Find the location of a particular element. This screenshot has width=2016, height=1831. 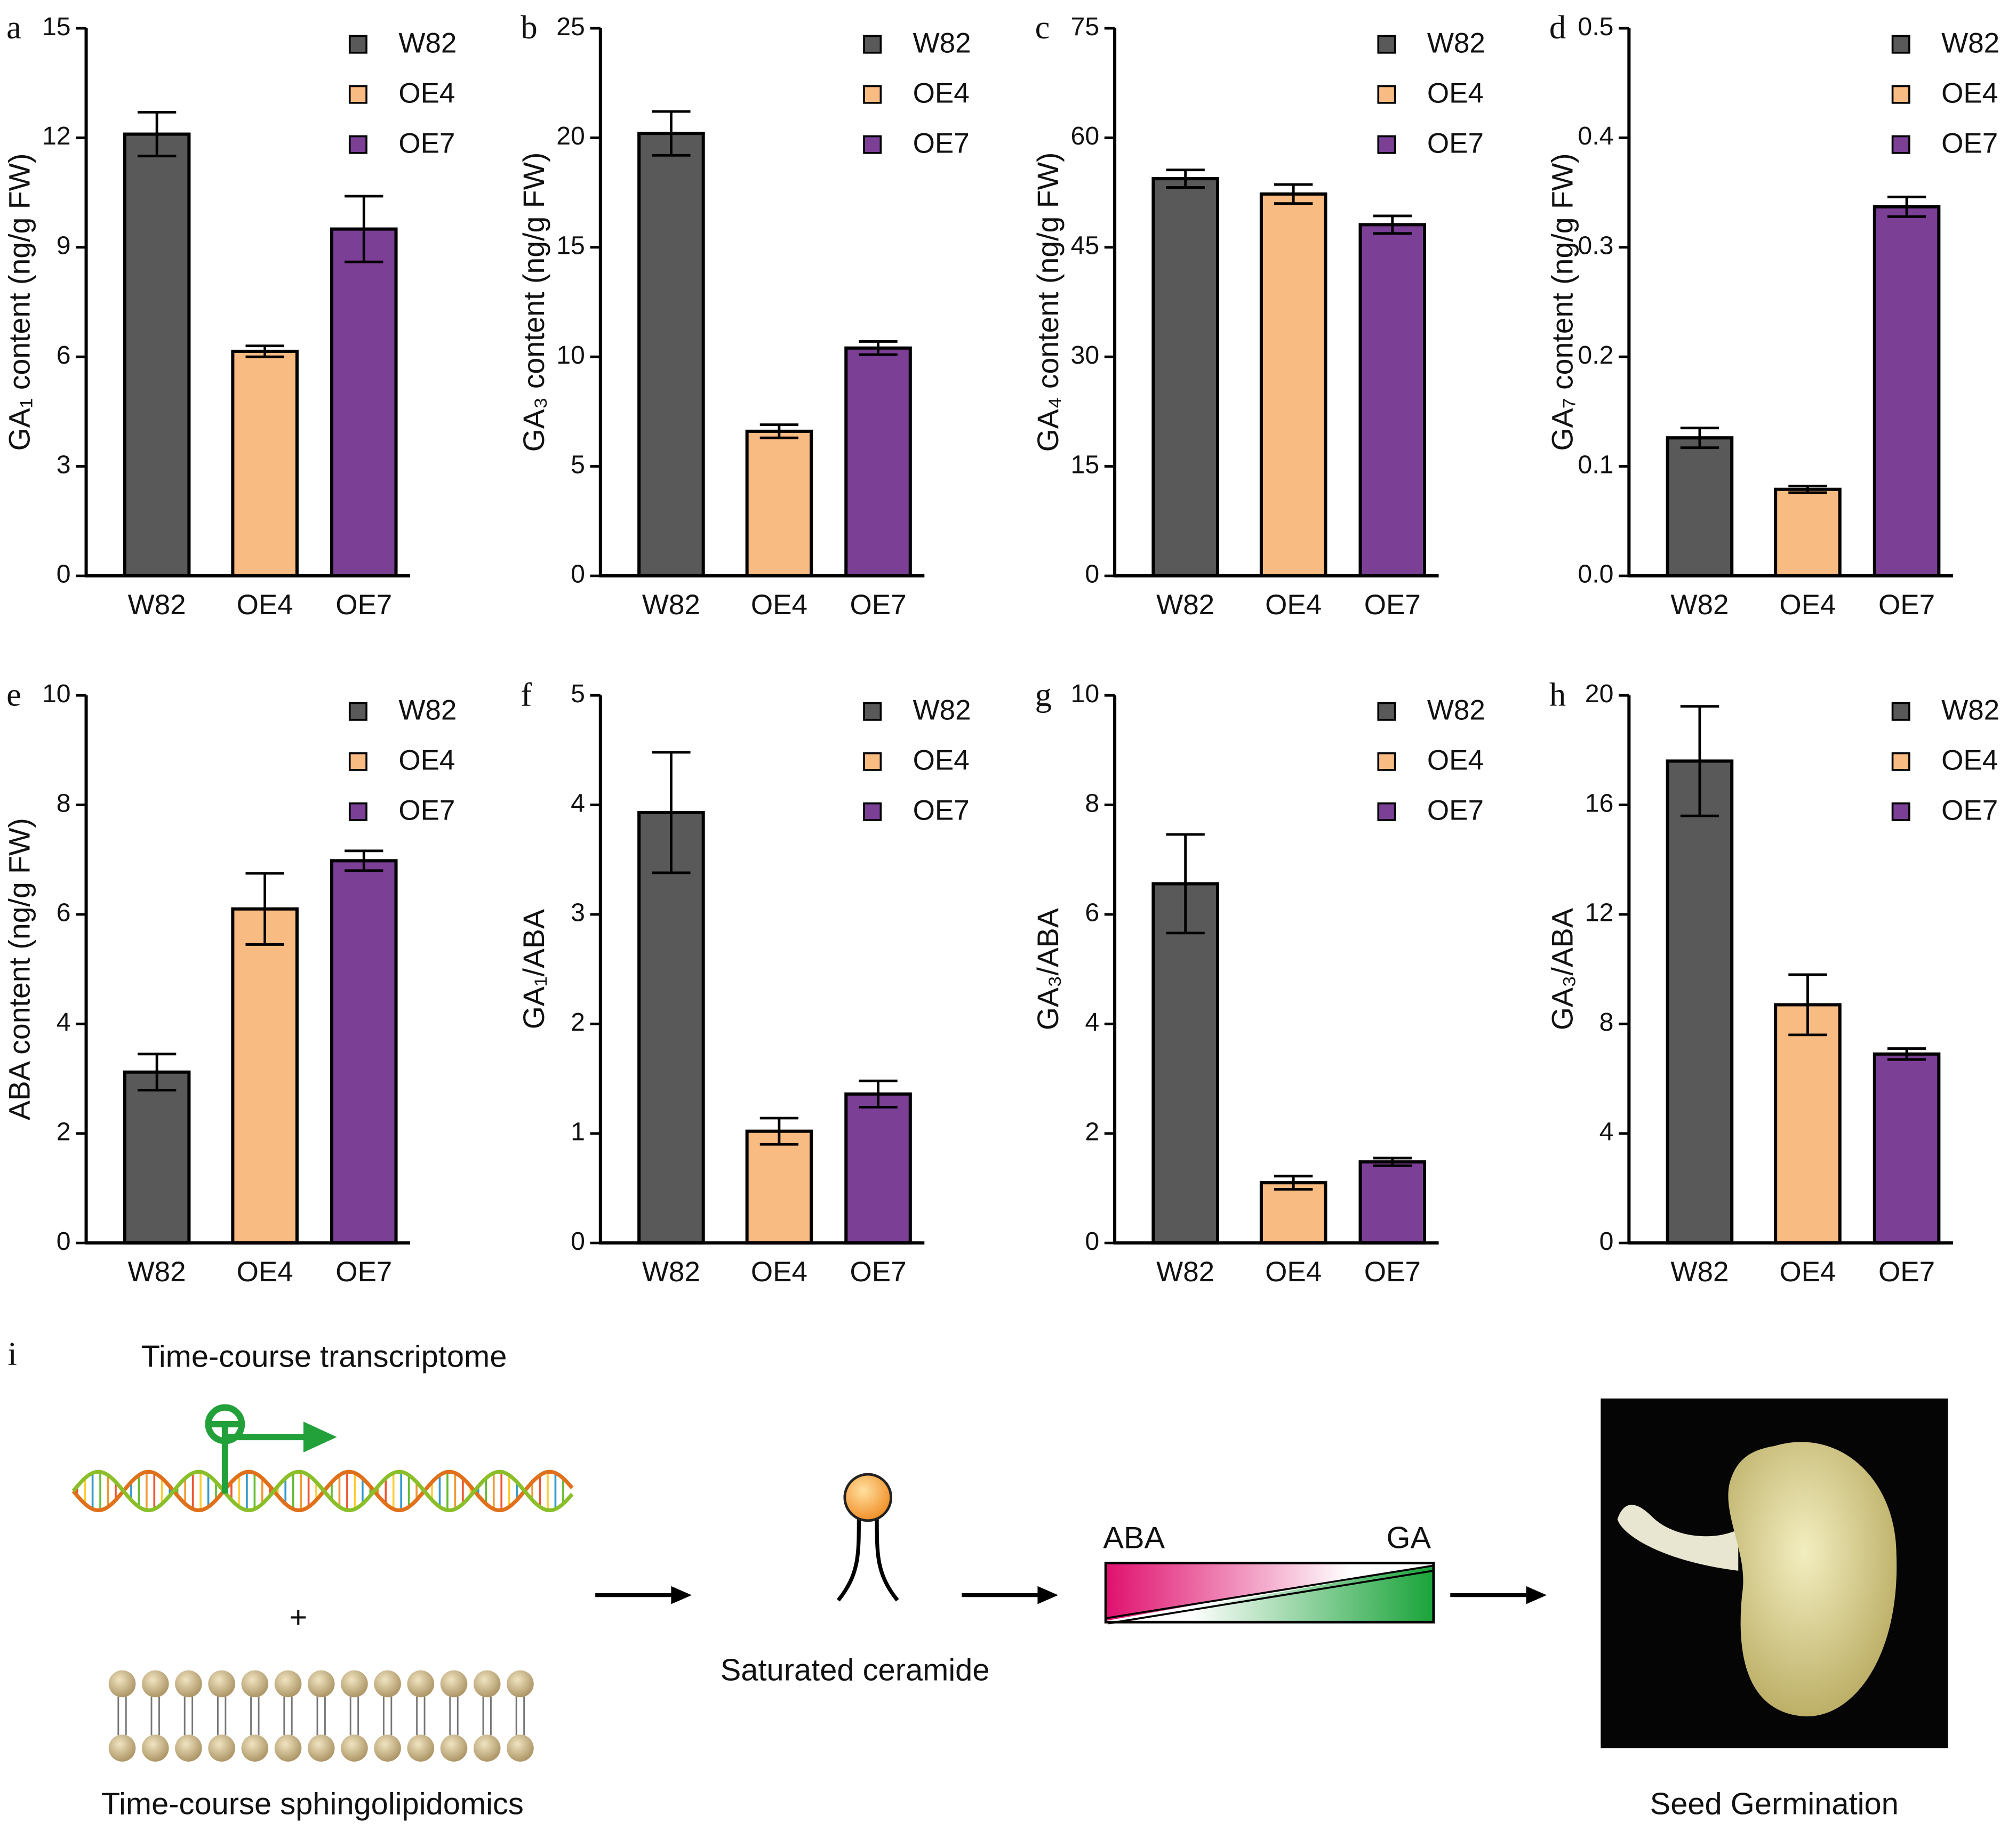

y-tick-label: 60 is located at coordinates (1085, 136).